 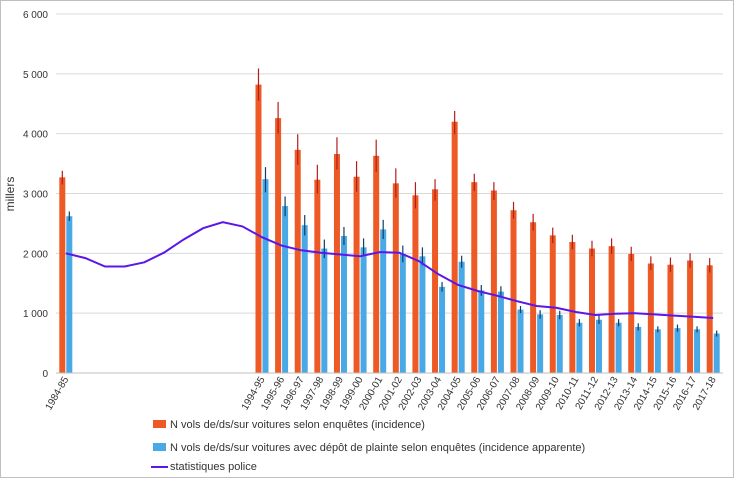 What do you see at coordinates (35, 314) in the screenshot?
I see `y-tick-label: 1 000` at bounding box center [35, 314].